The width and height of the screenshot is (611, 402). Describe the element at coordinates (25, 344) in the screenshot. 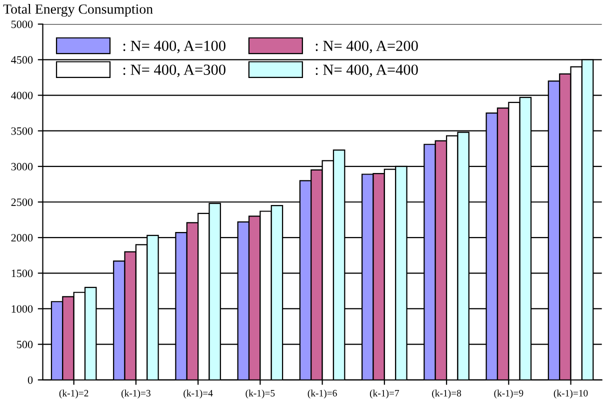

I see `y-tick-label: 500` at that location.